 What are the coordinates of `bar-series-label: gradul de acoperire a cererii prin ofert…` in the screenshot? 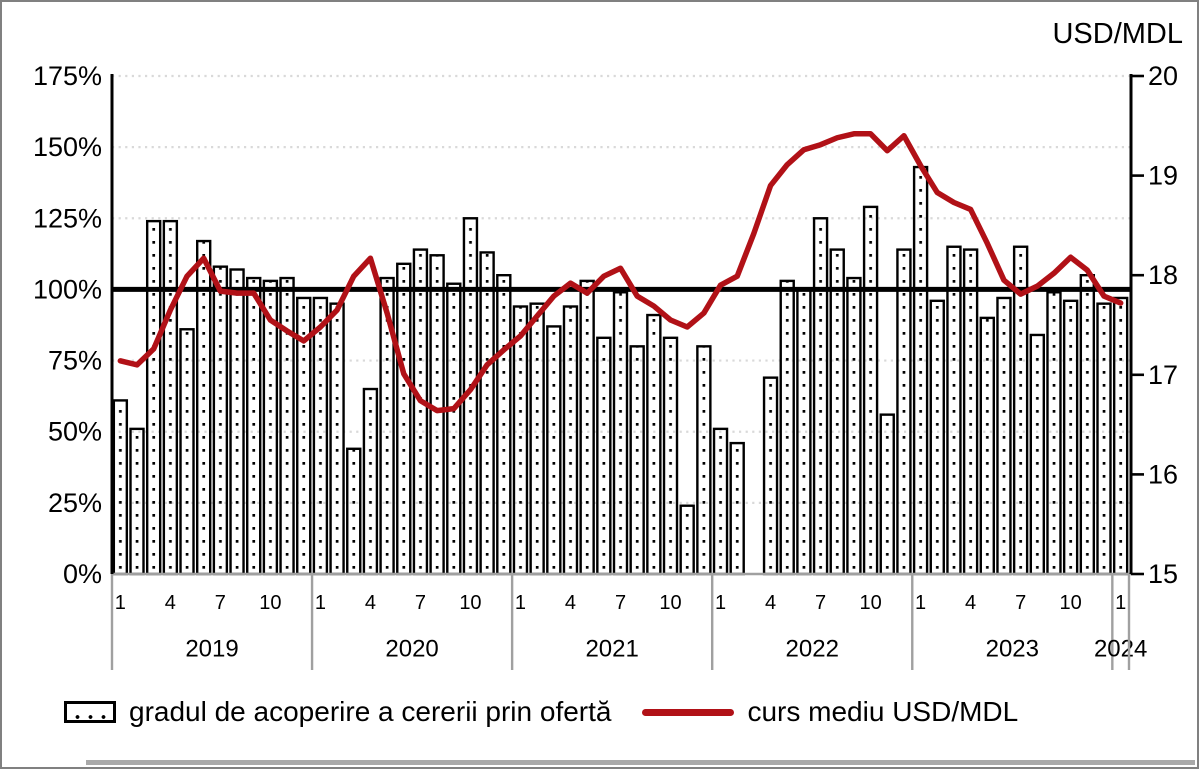 It's located at (370, 711).